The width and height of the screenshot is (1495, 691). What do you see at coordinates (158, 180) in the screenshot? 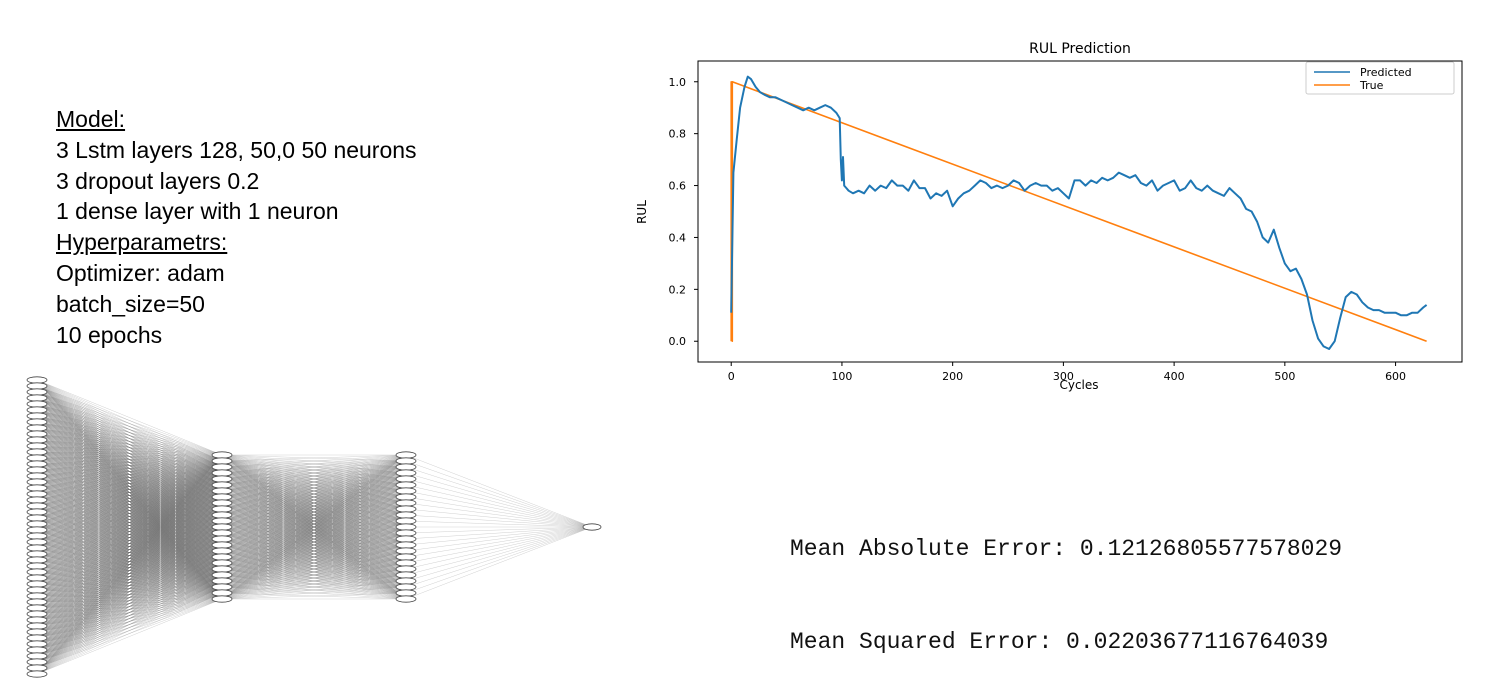
I see `model-layer-line-dropout: 3 dropout layers 0.2` at bounding box center [158, 180].